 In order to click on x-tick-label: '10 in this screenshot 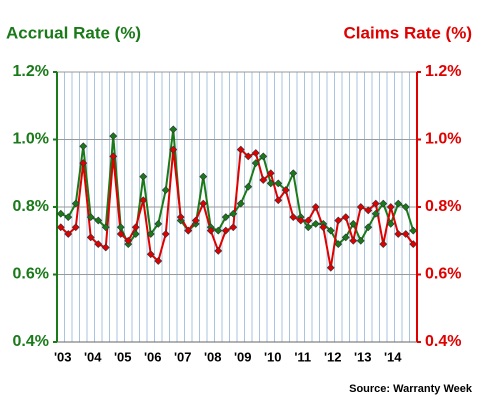, I will do `click(273, 356)`.